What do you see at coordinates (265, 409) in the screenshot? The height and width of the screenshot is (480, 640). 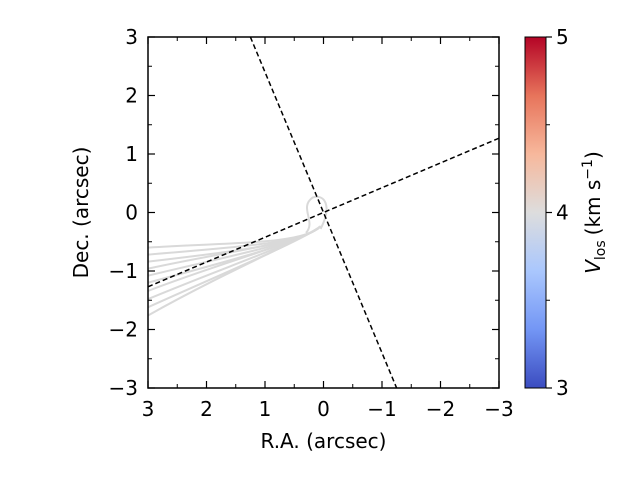 I see `x-tick-label: 1` at bounding box center [265, 409].